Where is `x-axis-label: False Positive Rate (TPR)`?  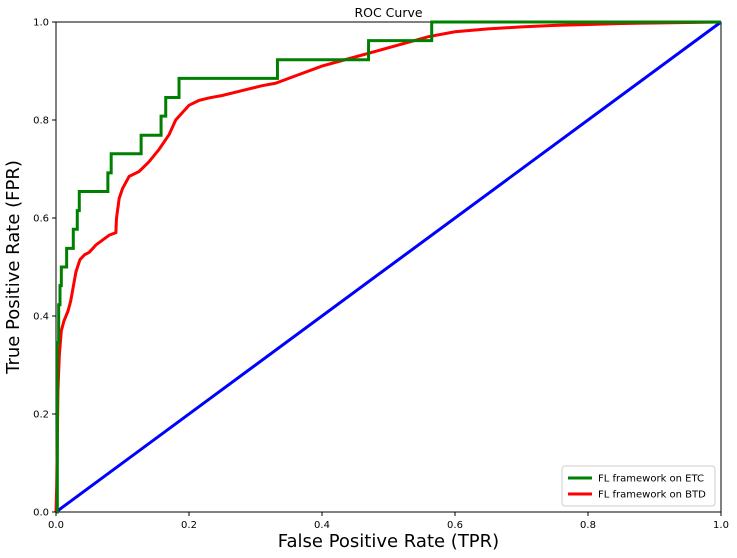
x-axis-label: False Positive Rate (TPR) is located at coordinates (388, 541).